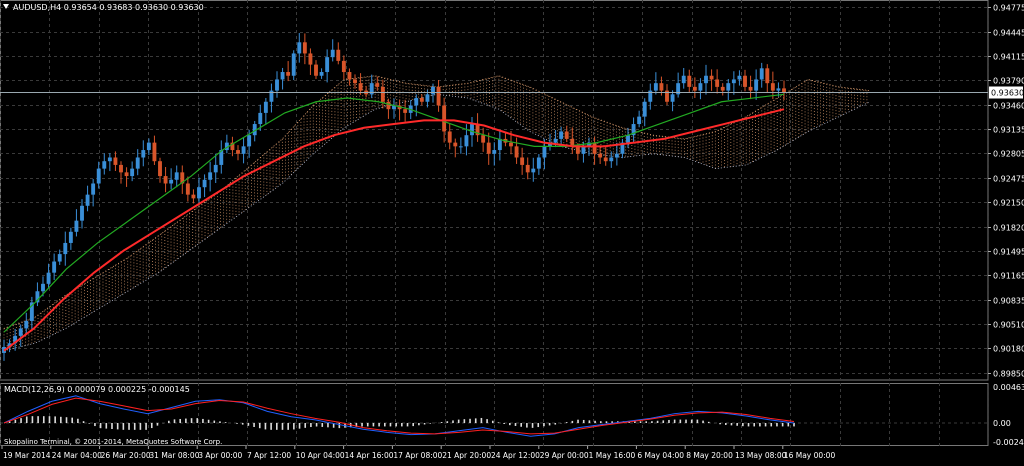  Describe the element at coordinates (1008, 81) in the screenshot. I see `y-tick-label: 0.93790` at that location.